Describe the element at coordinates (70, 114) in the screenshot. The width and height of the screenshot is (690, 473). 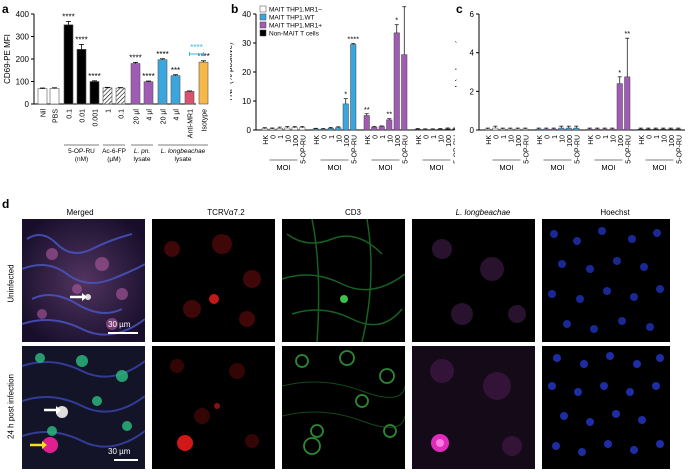
I see `x-tick-label: 0.1` at that location.